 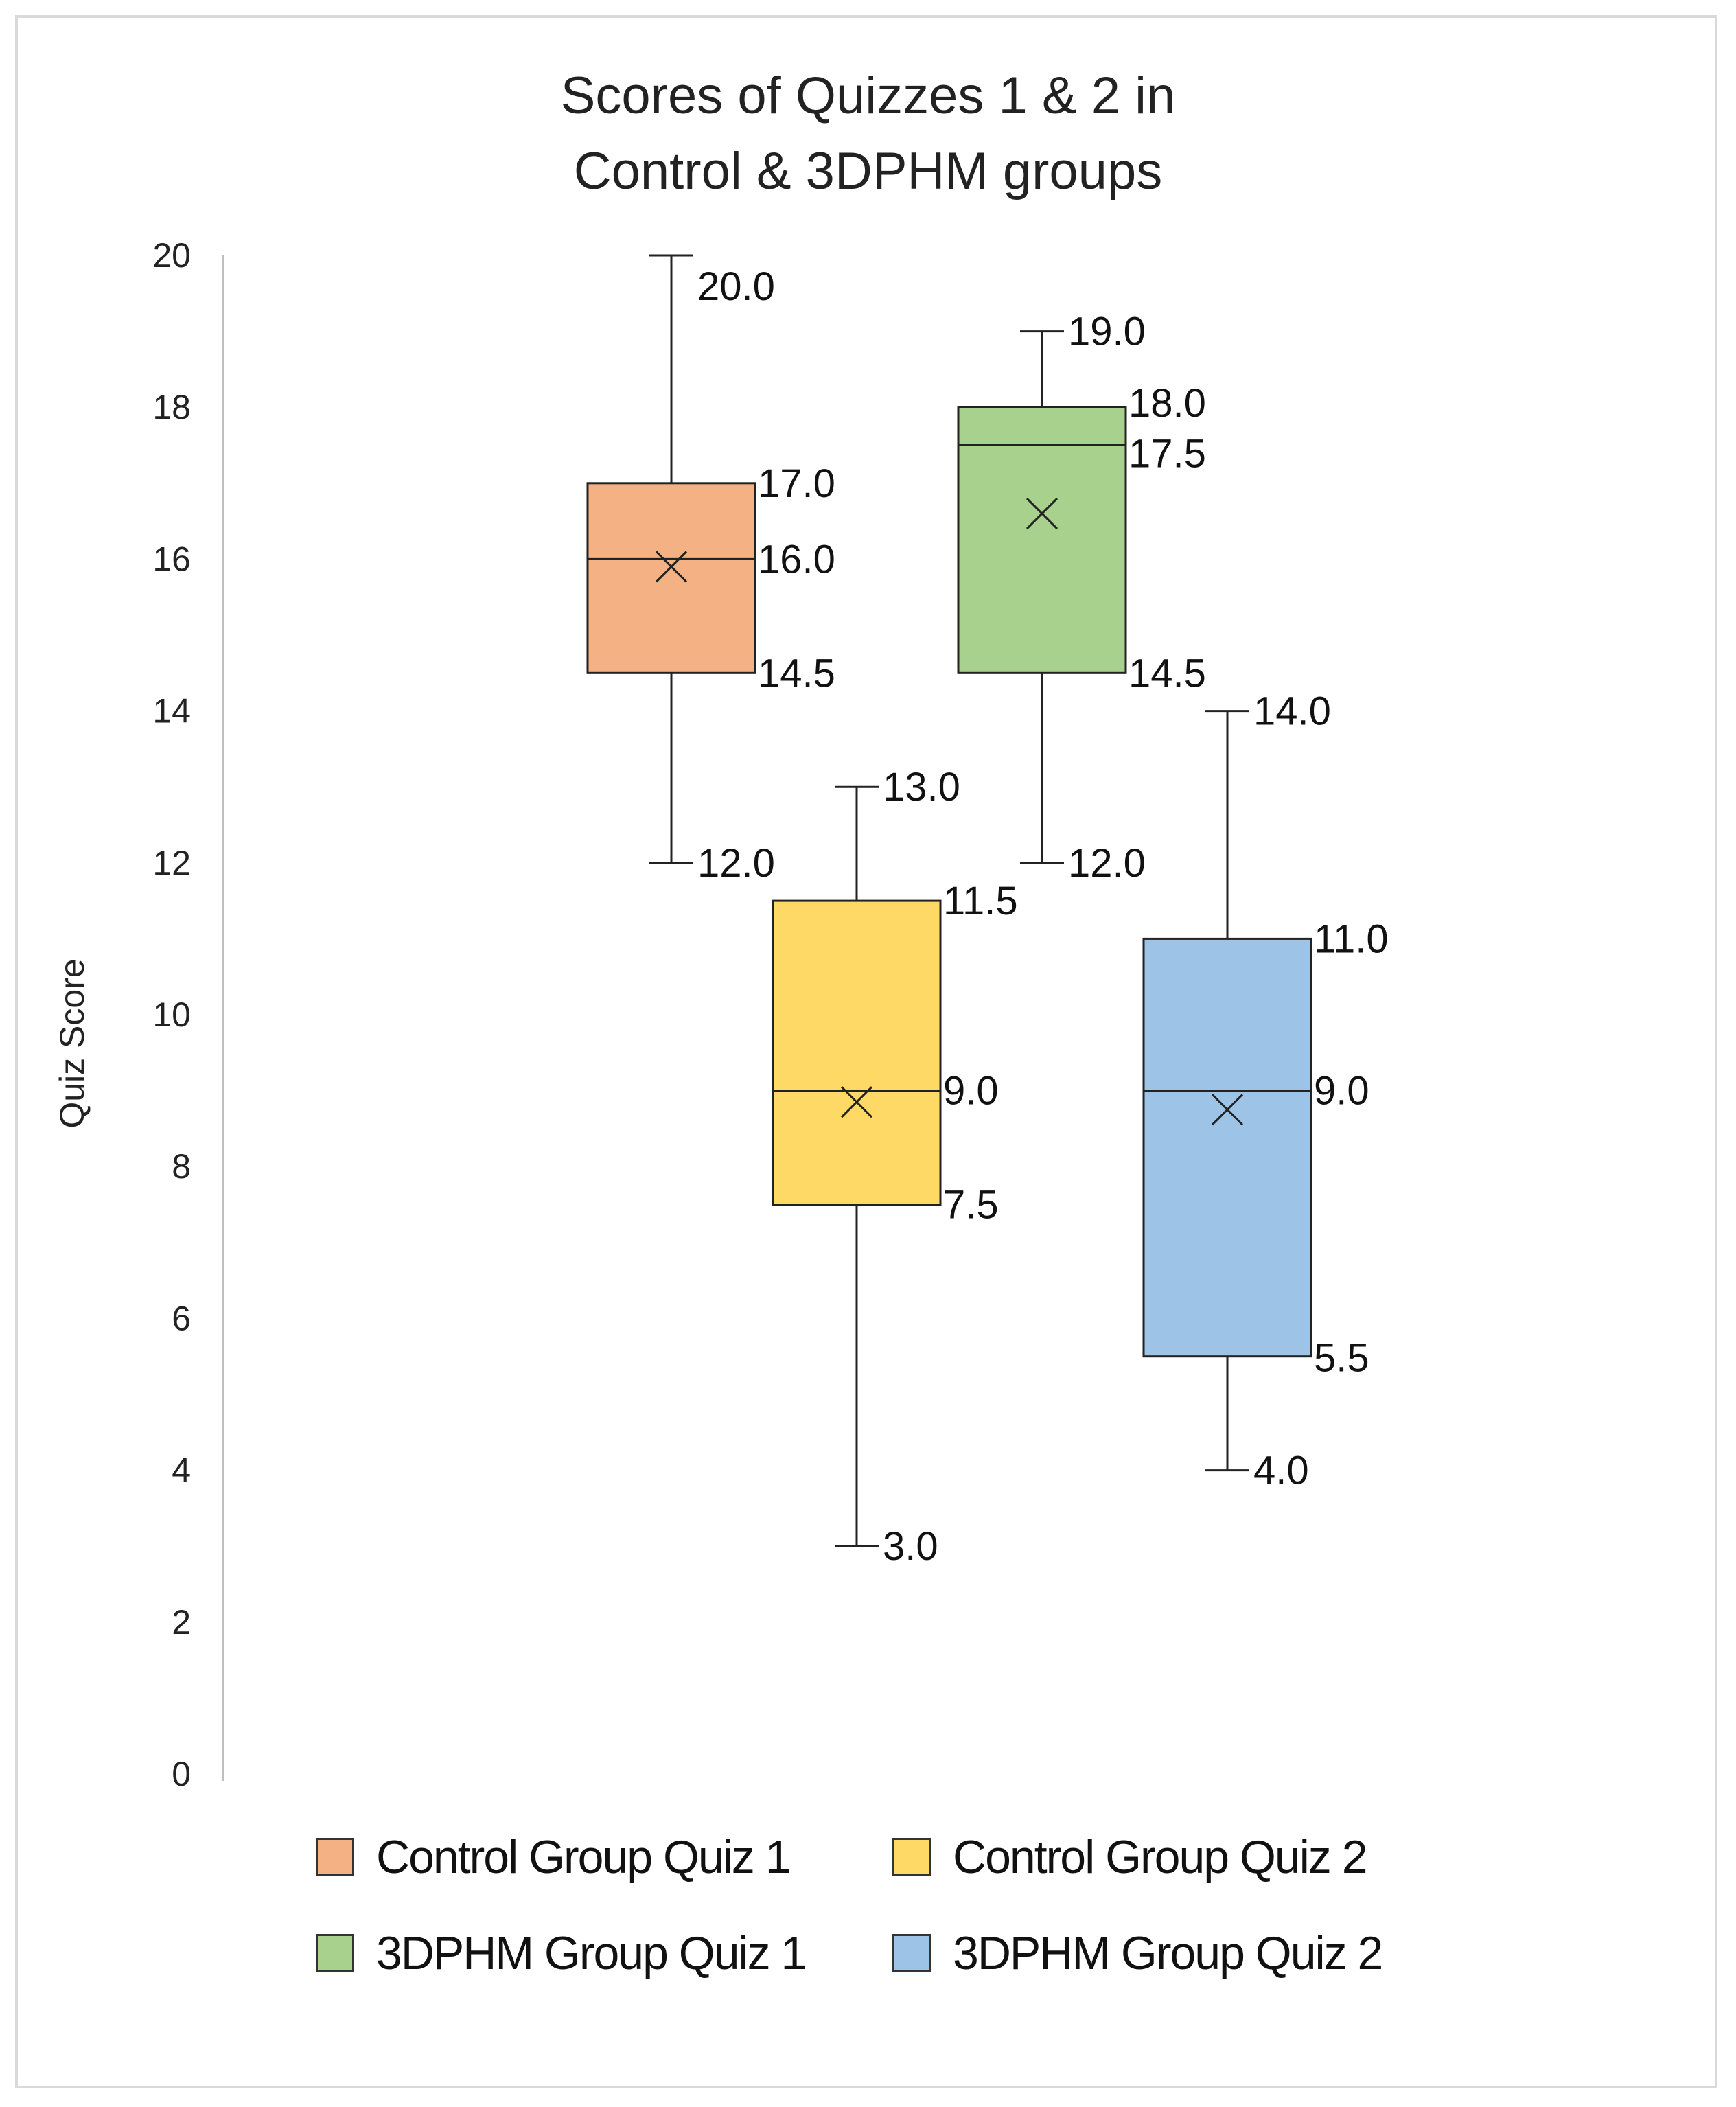 I want to click on y-axis: 0 2 4 6 8 10 12 14 16 18 20, so click(x=188, y=1015).